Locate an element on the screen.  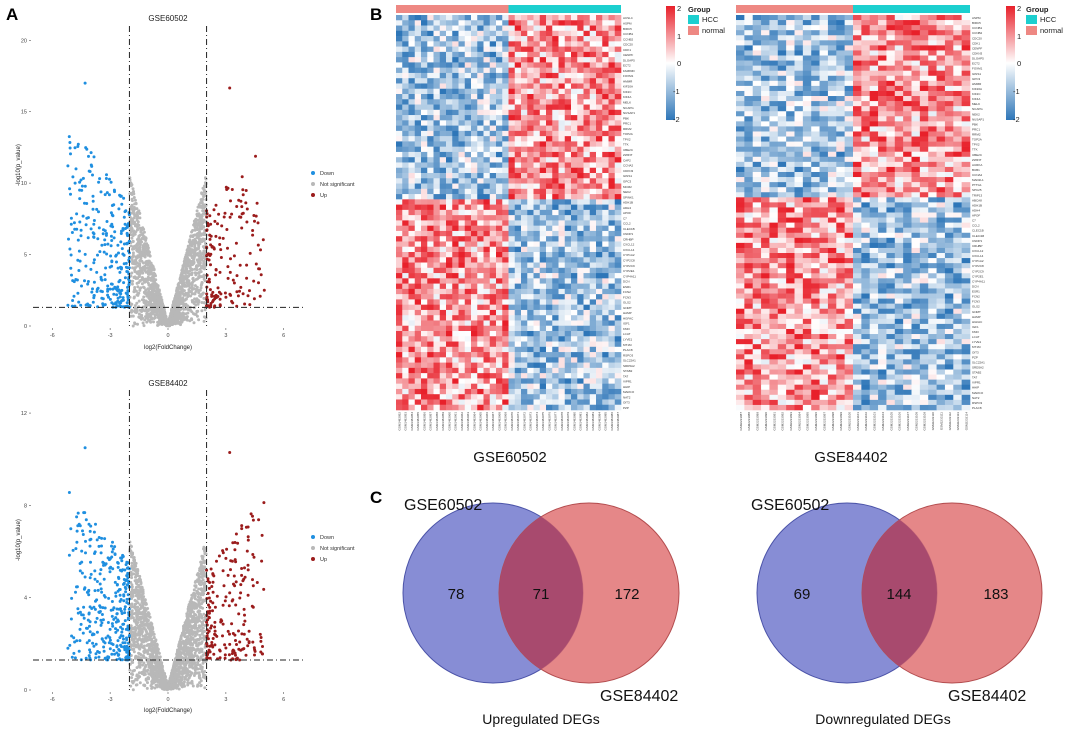
legend-down-marker is located at coordinates (313, 537).